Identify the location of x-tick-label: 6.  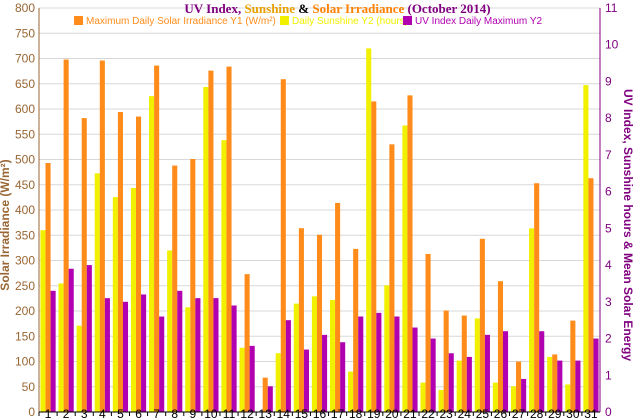
(138, 413).